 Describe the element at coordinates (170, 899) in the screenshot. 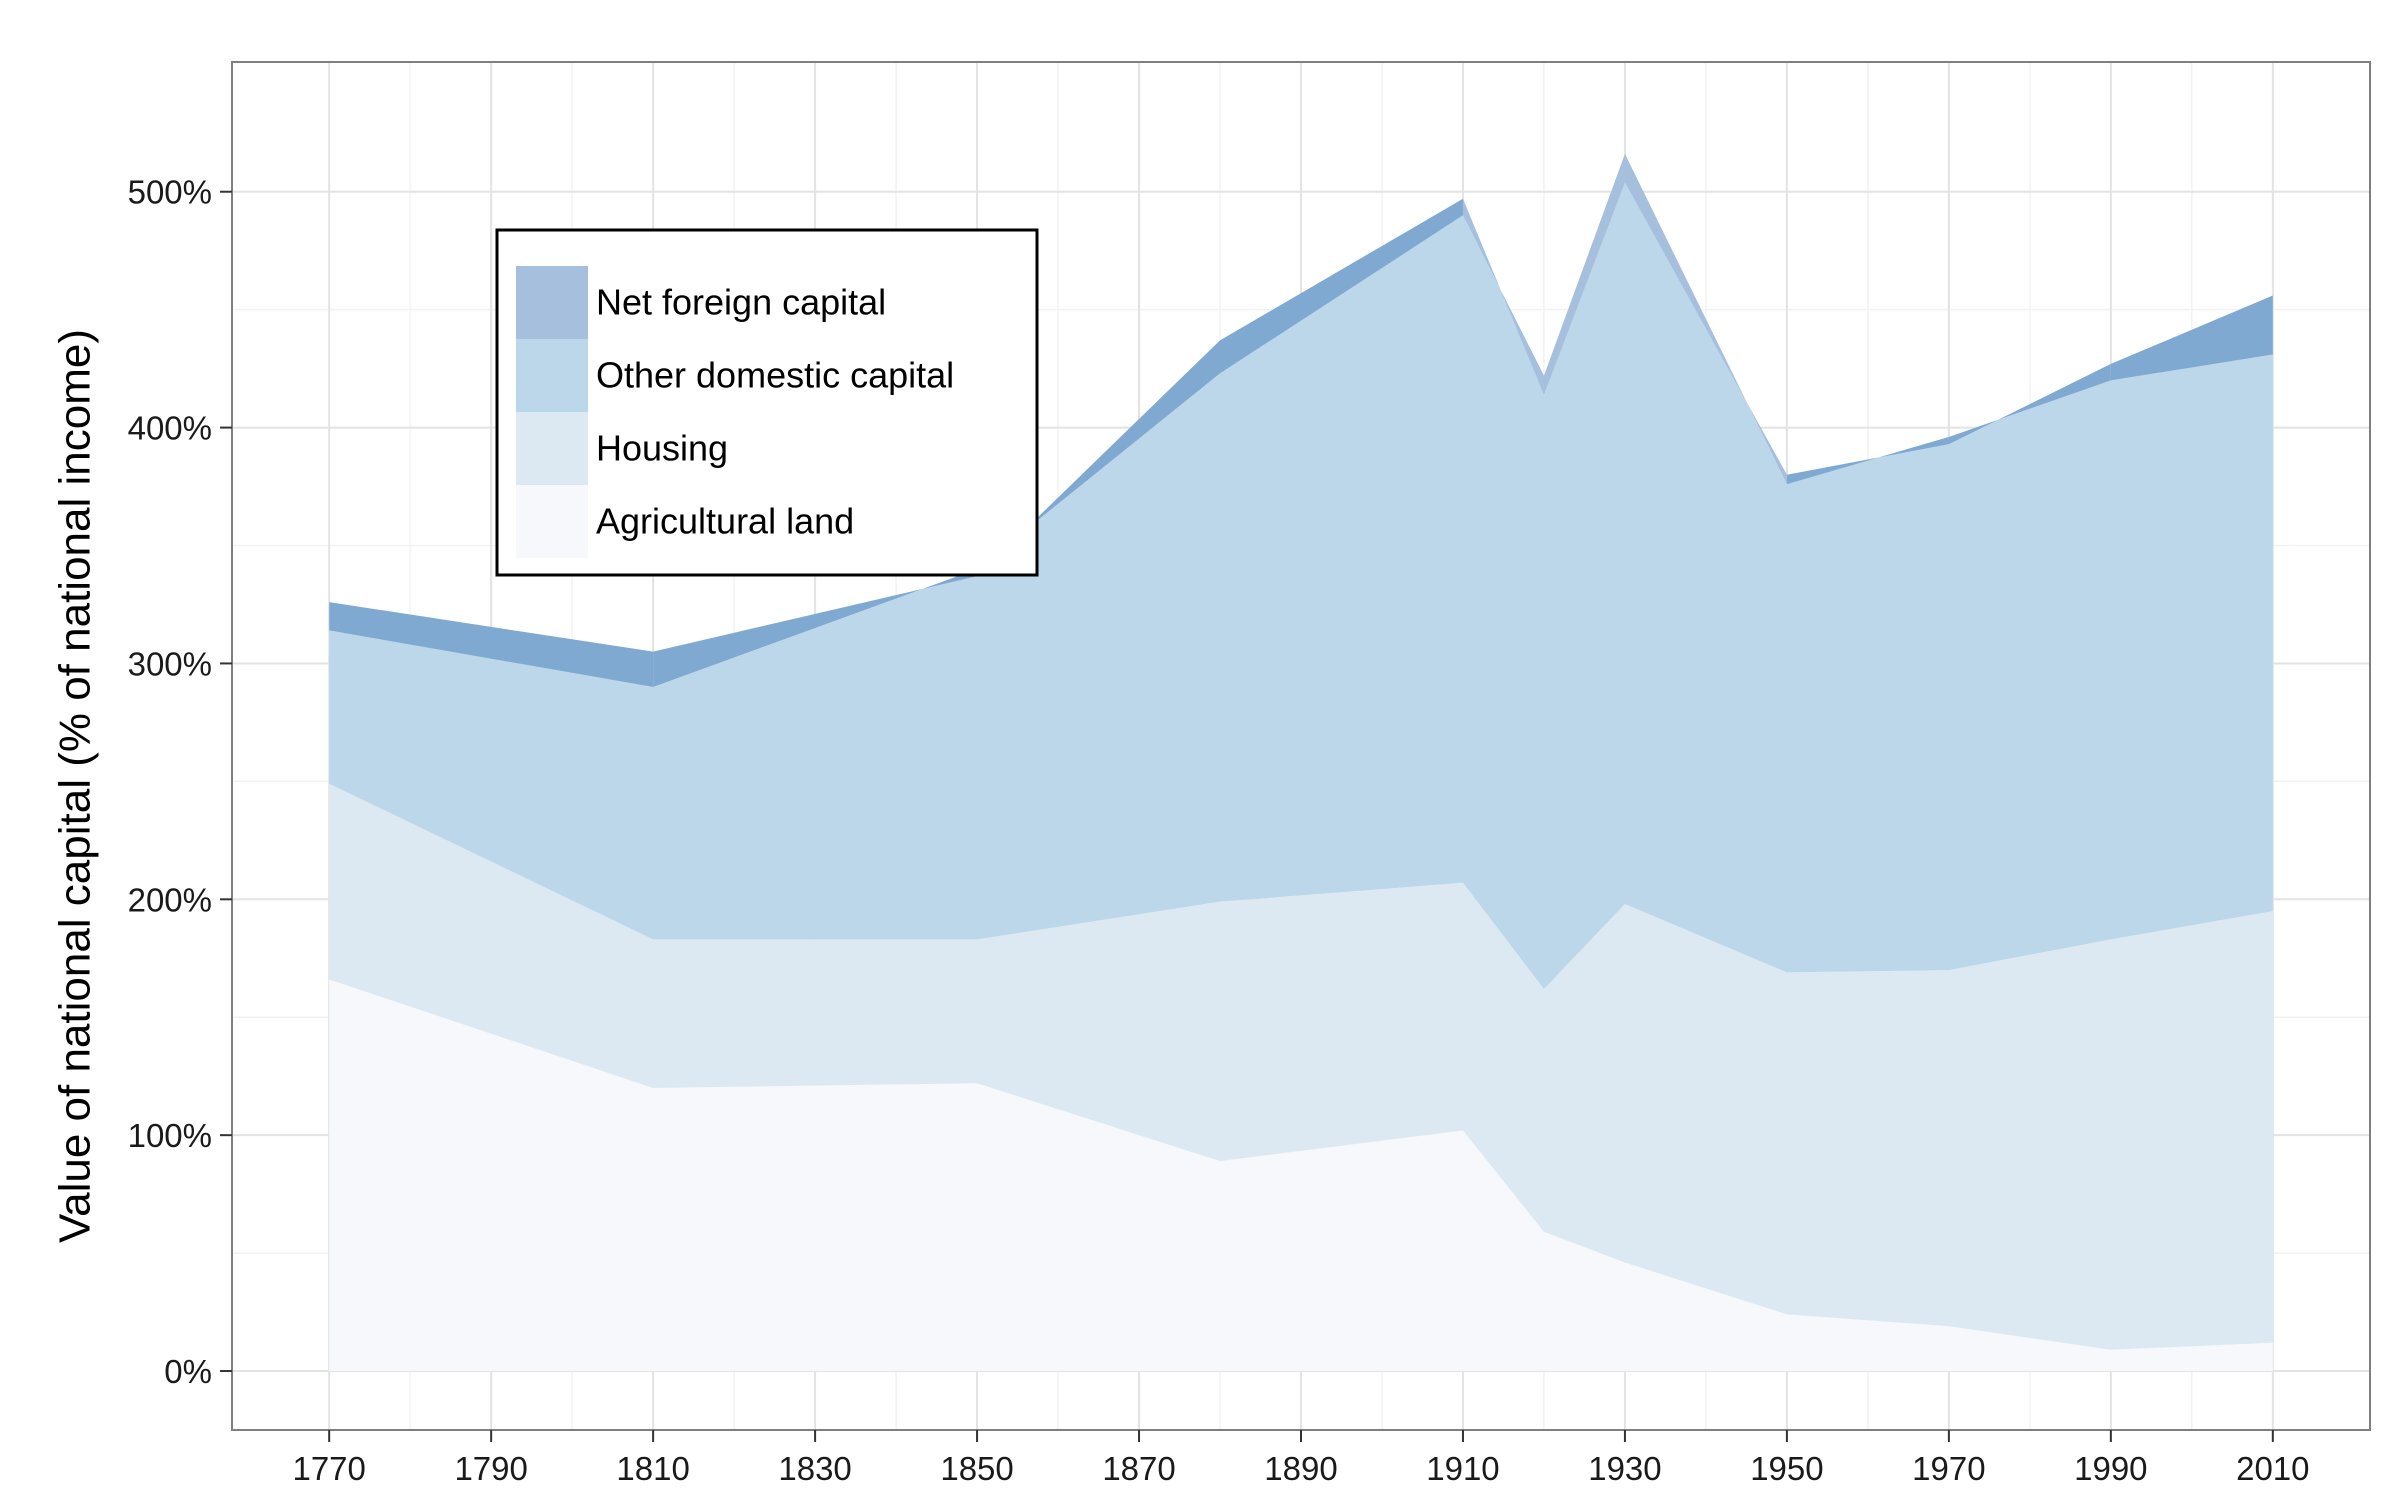

I see `y-tick-label: 200%` at that location.